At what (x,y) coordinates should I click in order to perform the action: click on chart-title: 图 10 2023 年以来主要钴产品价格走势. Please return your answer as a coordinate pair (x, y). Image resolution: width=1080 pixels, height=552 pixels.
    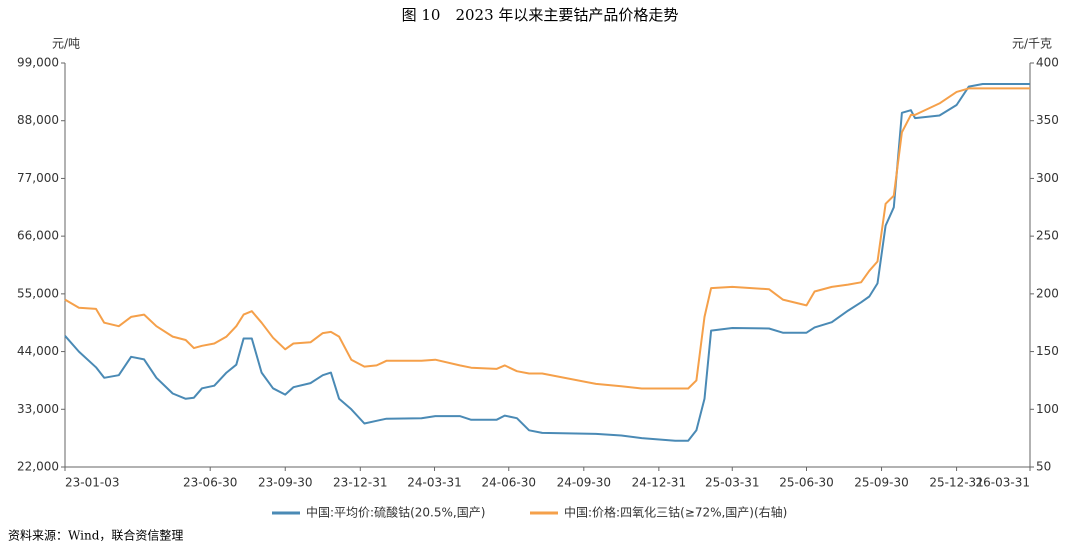
    Looking at the image, I should click on (540, 15).